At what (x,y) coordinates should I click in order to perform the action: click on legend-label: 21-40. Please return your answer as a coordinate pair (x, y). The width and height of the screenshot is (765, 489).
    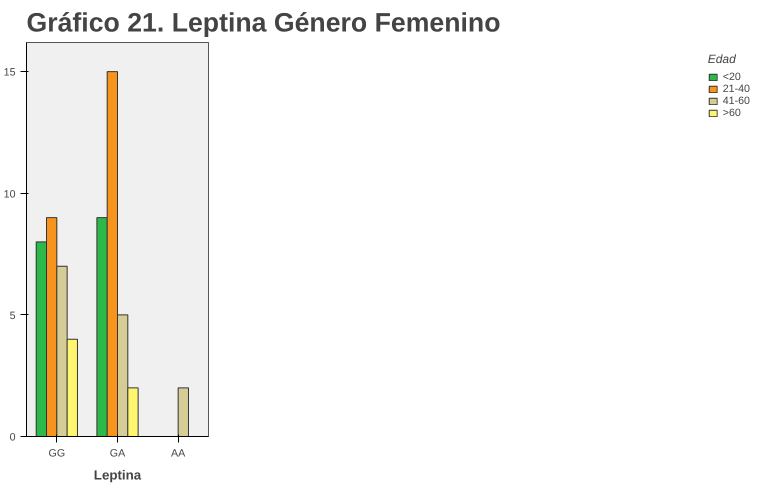
    Looking at the image, I should click on (736, 89).